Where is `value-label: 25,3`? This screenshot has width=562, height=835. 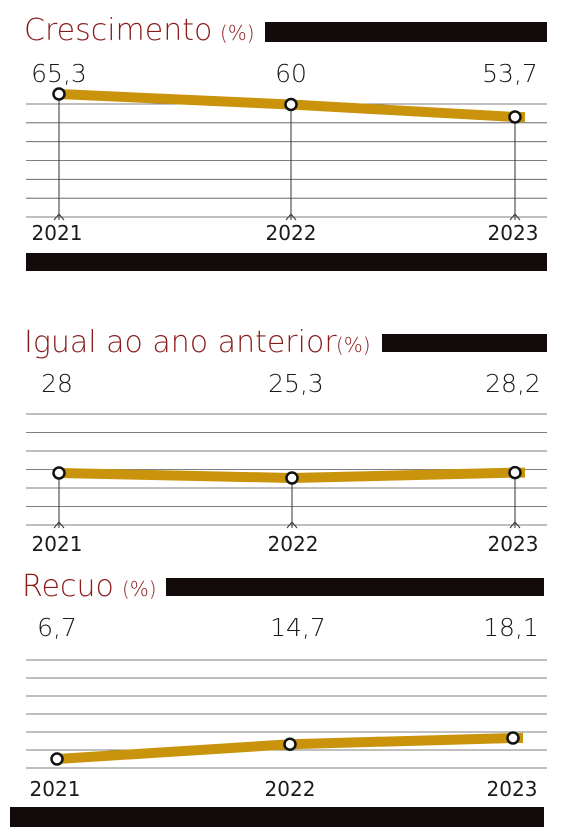
value-label: 25,3 is located at coordinates (296, 383).